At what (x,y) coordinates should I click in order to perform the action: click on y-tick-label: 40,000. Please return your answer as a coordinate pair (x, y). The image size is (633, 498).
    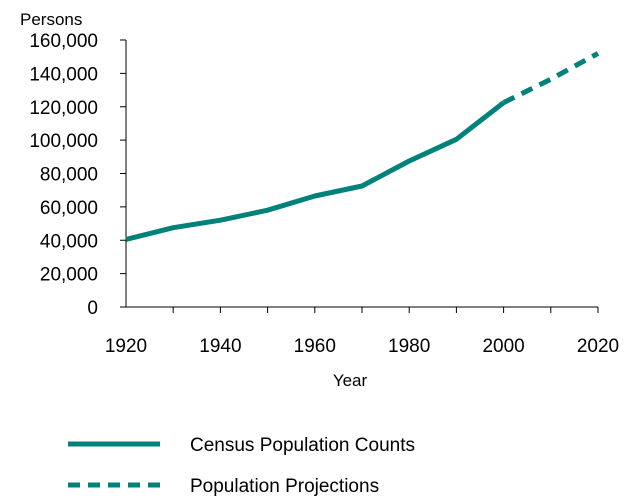
    Looking at the image, I should click on (69, 241).